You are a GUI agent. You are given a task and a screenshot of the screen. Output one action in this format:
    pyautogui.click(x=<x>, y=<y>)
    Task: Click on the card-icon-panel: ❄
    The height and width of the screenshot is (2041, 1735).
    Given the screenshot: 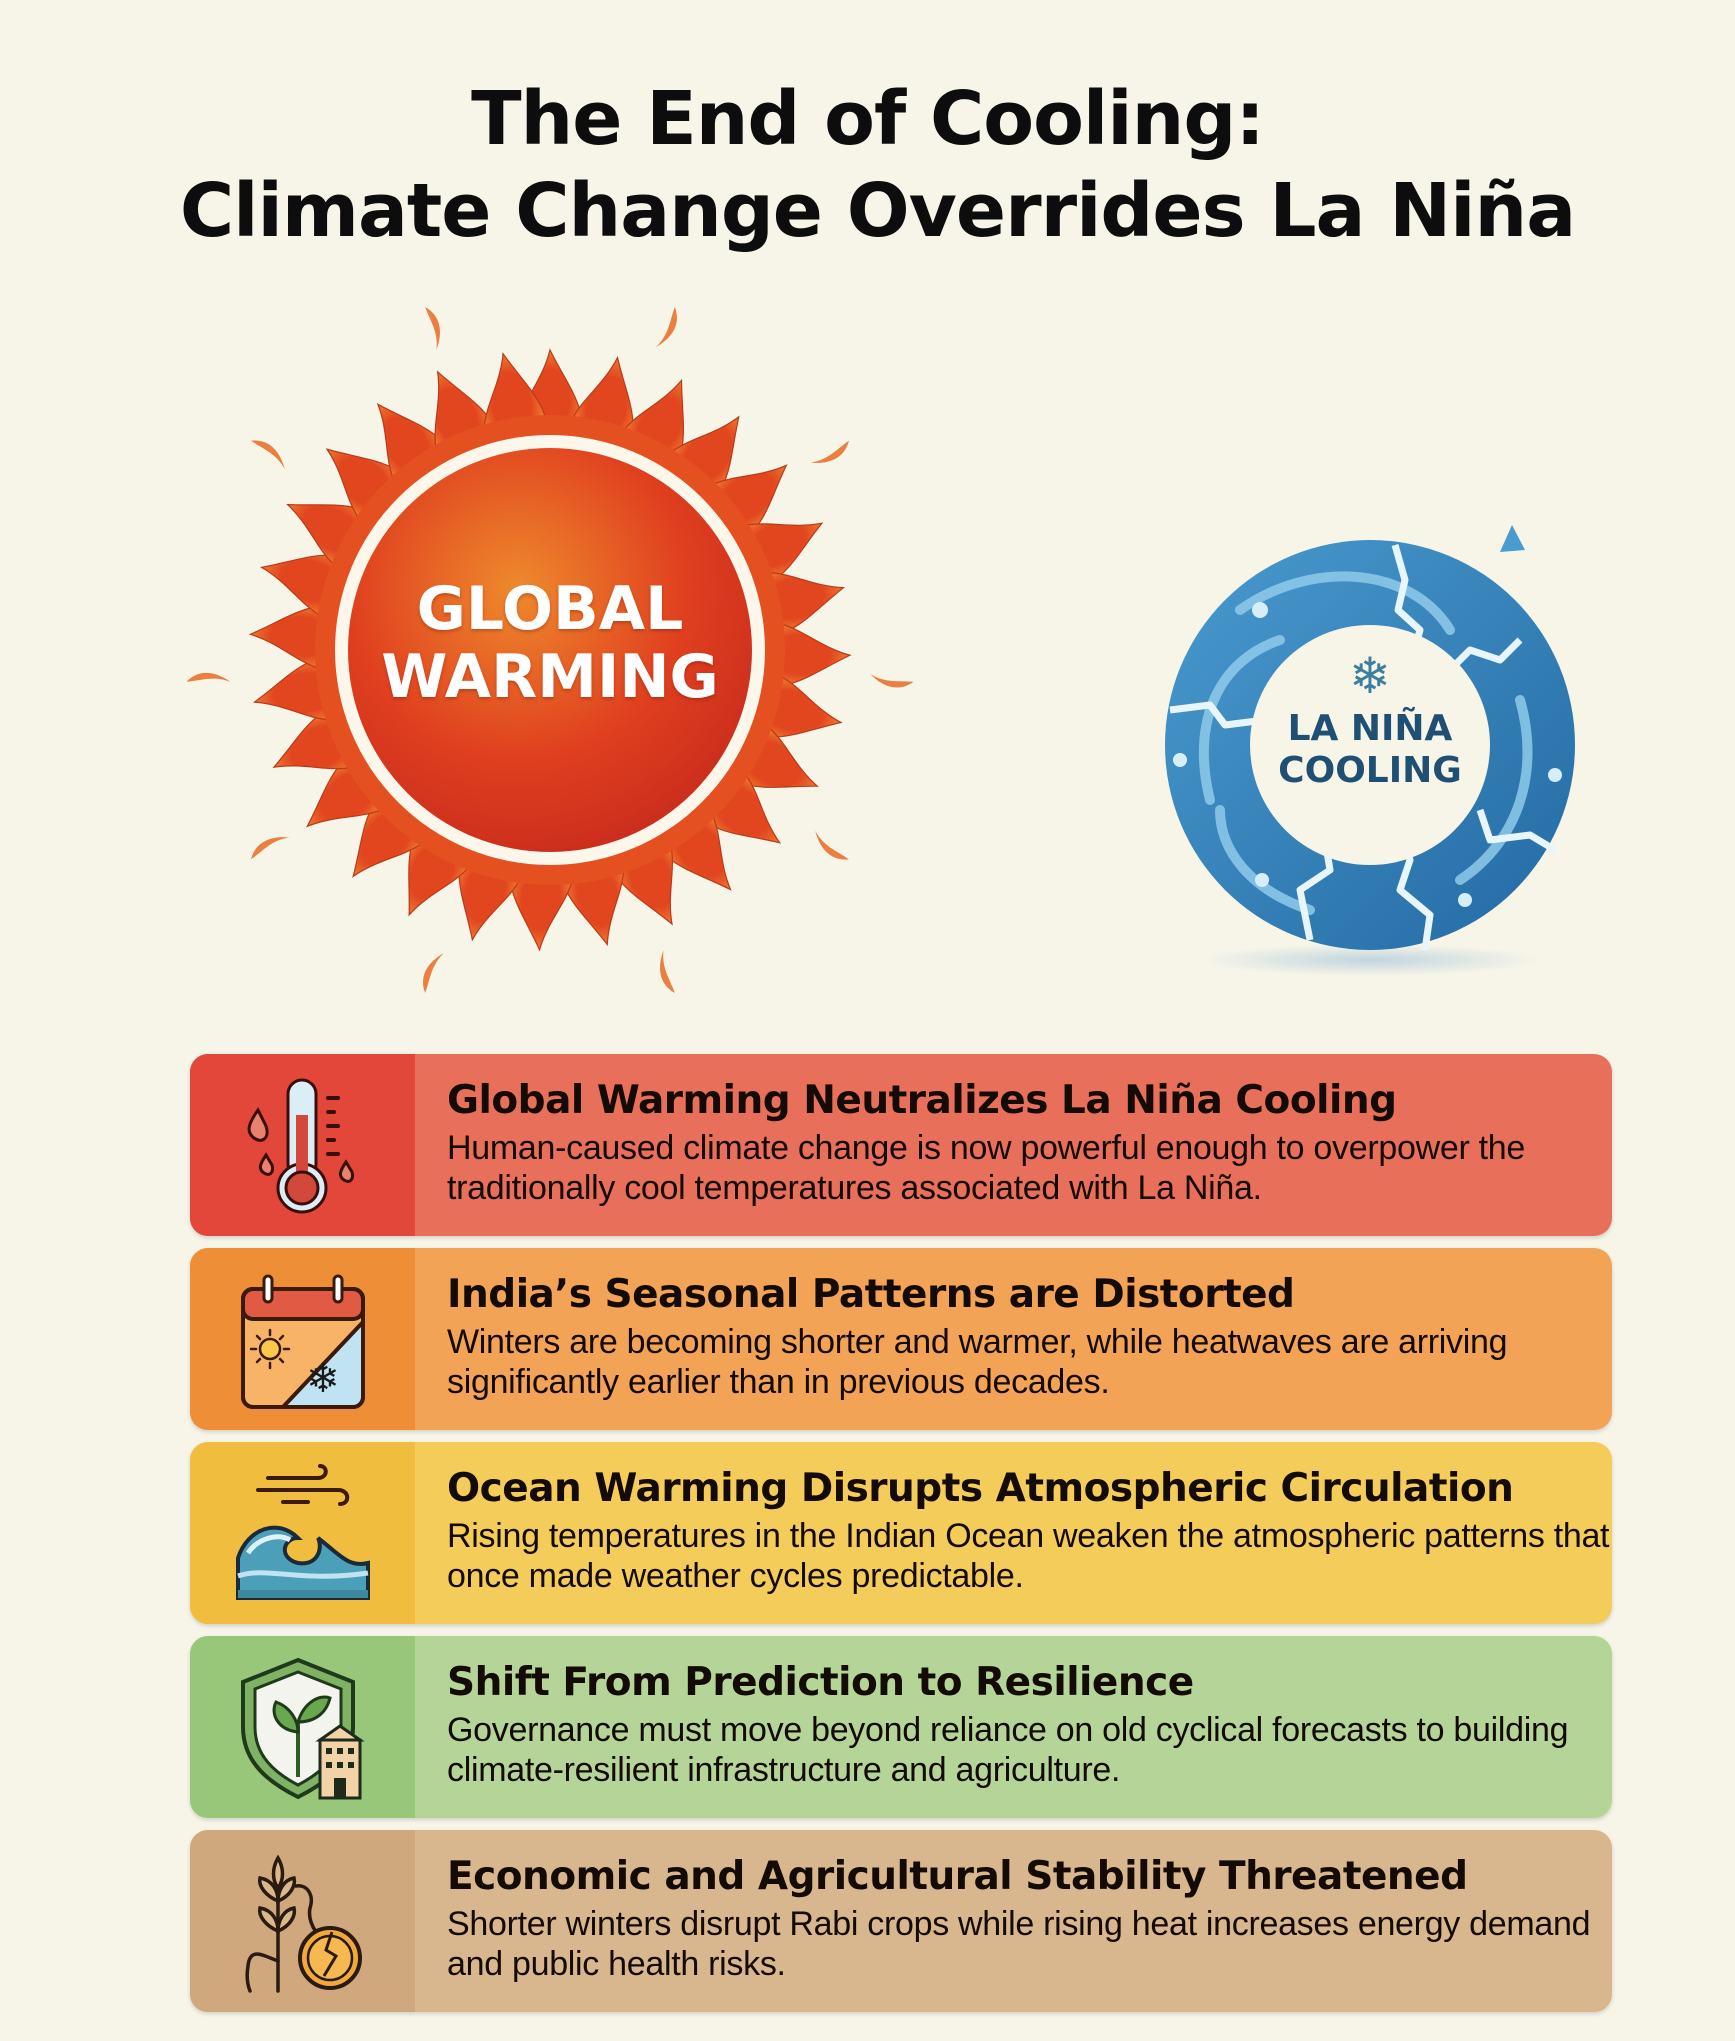 What is the action you would take?
    pyautogui.click(x=302, y=1339)
    